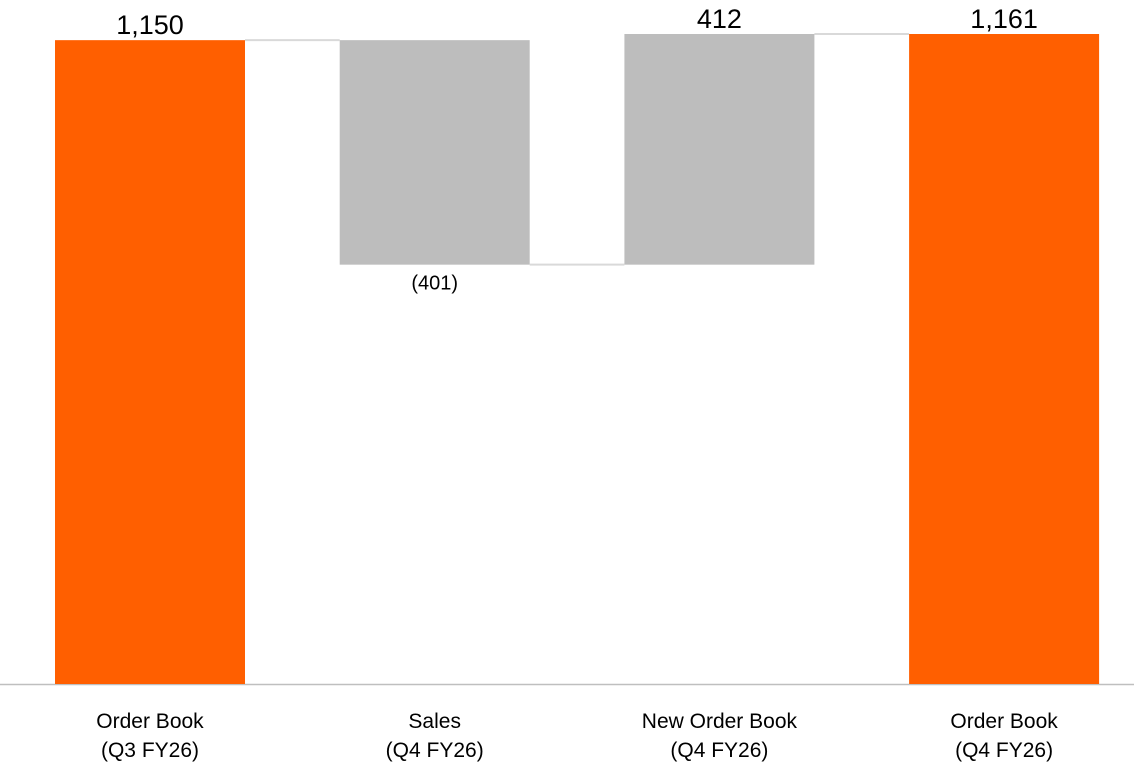 Image resolution: width=1134 pixels, height=767 pixels. I want to click on category-label-1-line-1: Order Book, so click(150, 721).